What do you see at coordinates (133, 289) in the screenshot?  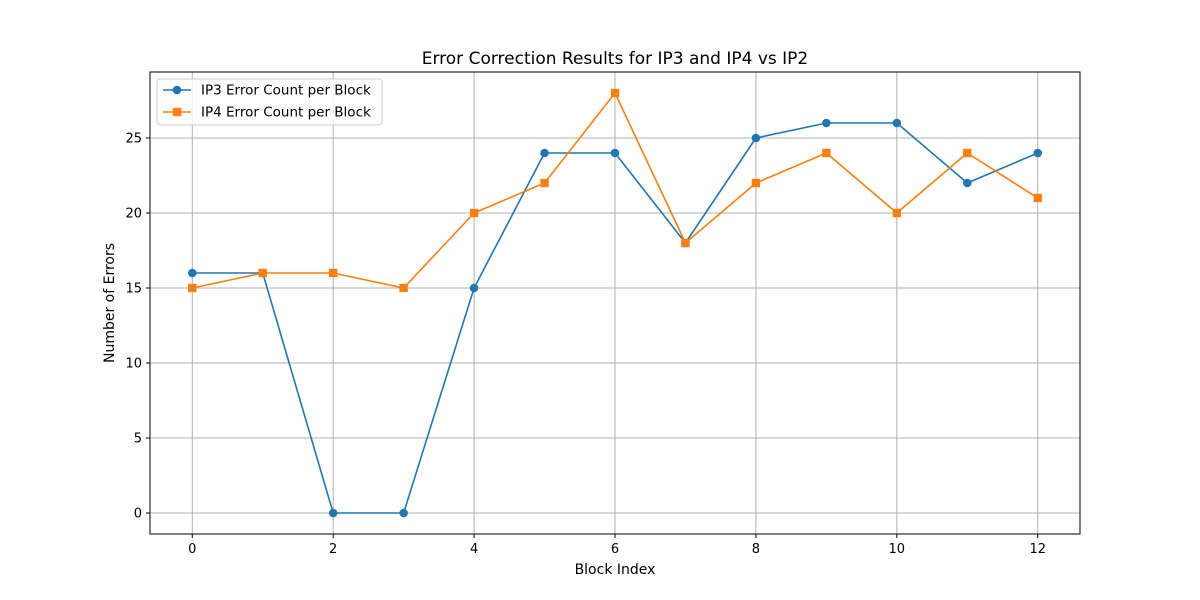 I see `y-tick-label: 15` at bounding box center [133, 289].